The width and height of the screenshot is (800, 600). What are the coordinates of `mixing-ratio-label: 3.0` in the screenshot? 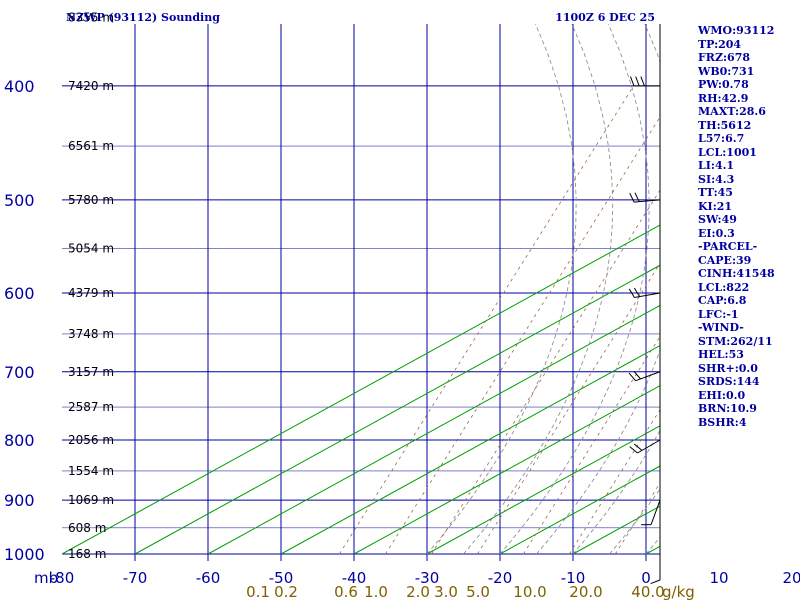 It's located at (446, 591).